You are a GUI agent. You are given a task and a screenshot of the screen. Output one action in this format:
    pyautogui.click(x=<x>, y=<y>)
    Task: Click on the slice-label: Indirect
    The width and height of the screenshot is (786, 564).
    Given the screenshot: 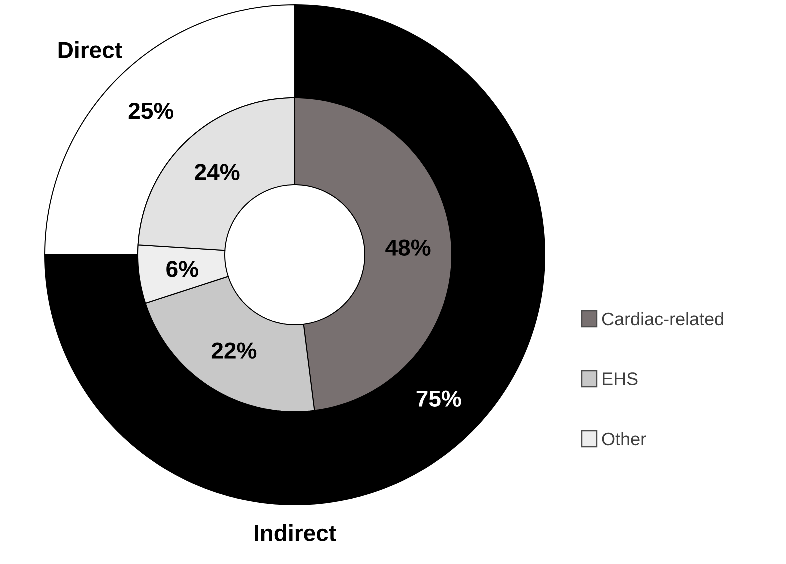 What is the action you would take?
    pyautogui.click(x=295, y=533)
    